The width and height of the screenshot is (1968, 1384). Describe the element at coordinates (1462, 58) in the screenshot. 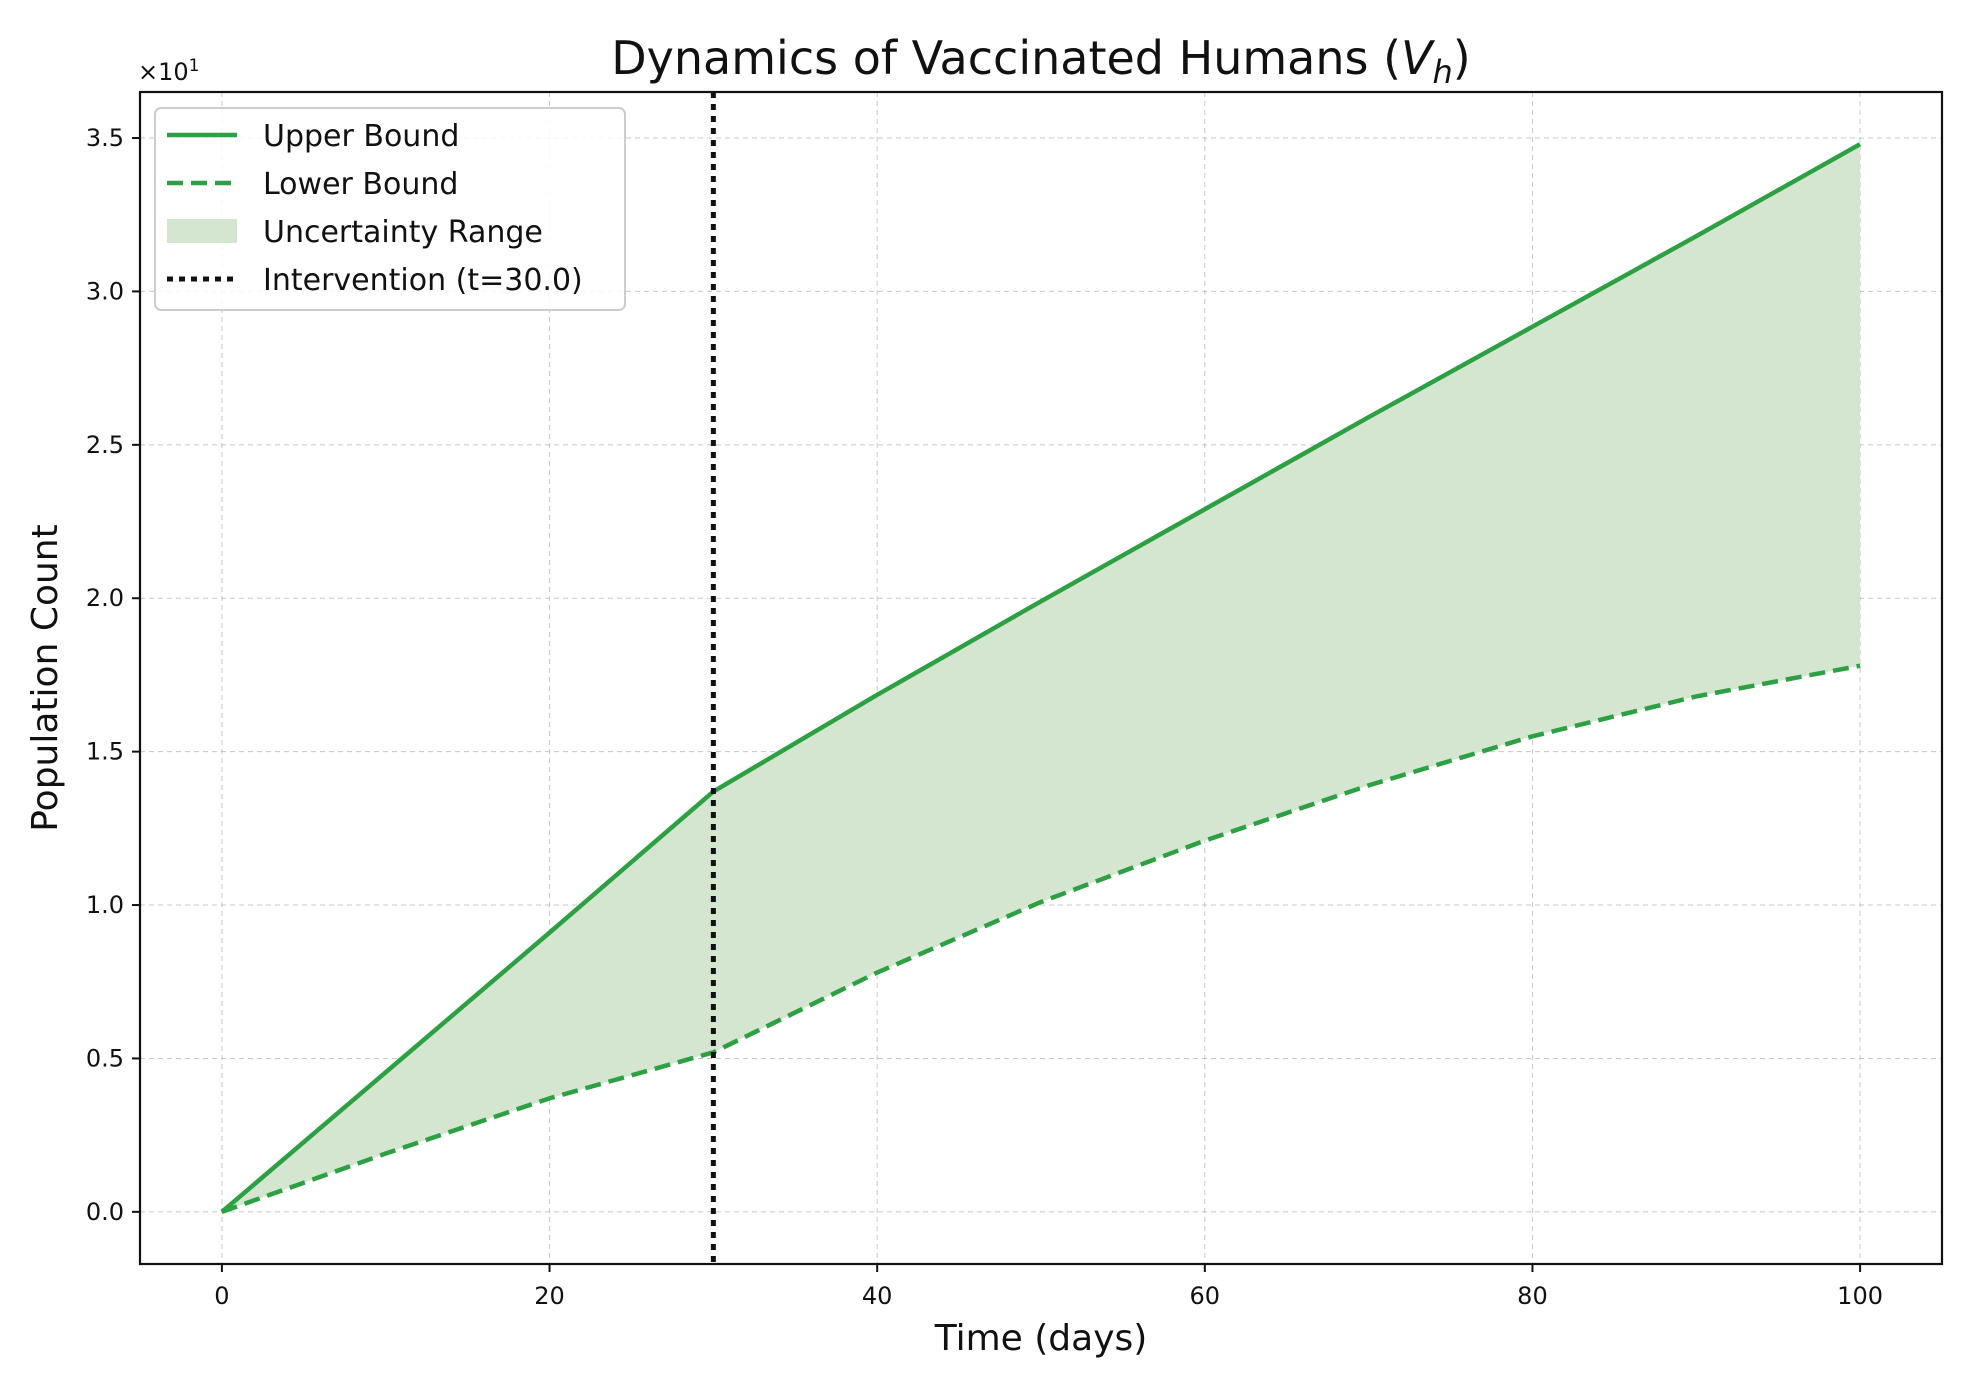

I see `chart-title-close: )` at that location.